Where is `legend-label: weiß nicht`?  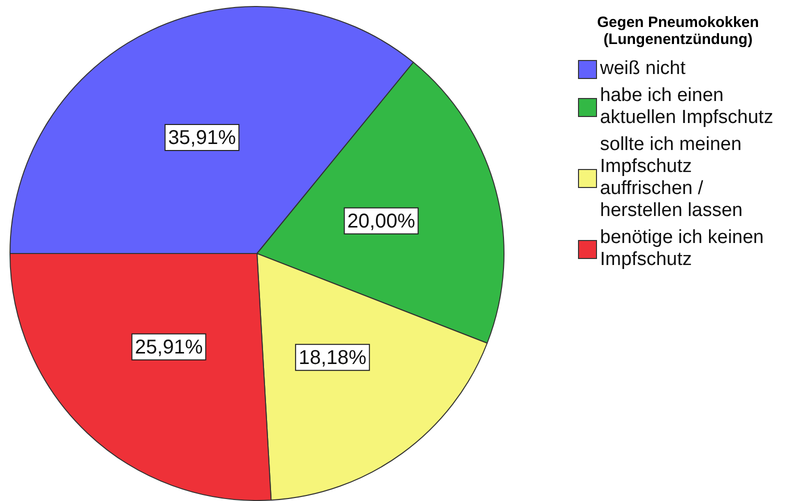
legend-label: weiß nicht is located at coordinates (643, 69).